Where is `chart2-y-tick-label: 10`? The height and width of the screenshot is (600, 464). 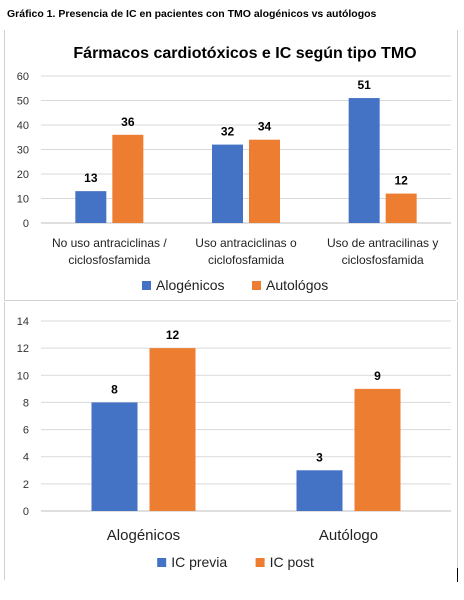 chart2-y-tick-label: 10 is located at coordinates (23, 376).